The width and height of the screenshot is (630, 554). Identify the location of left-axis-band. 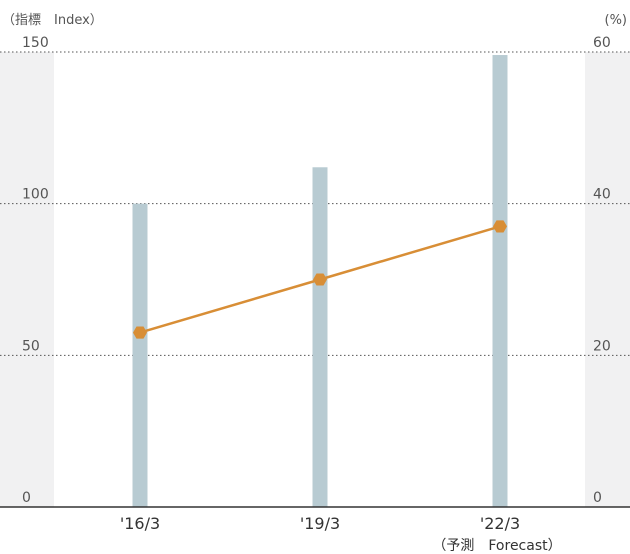
(27, 279).